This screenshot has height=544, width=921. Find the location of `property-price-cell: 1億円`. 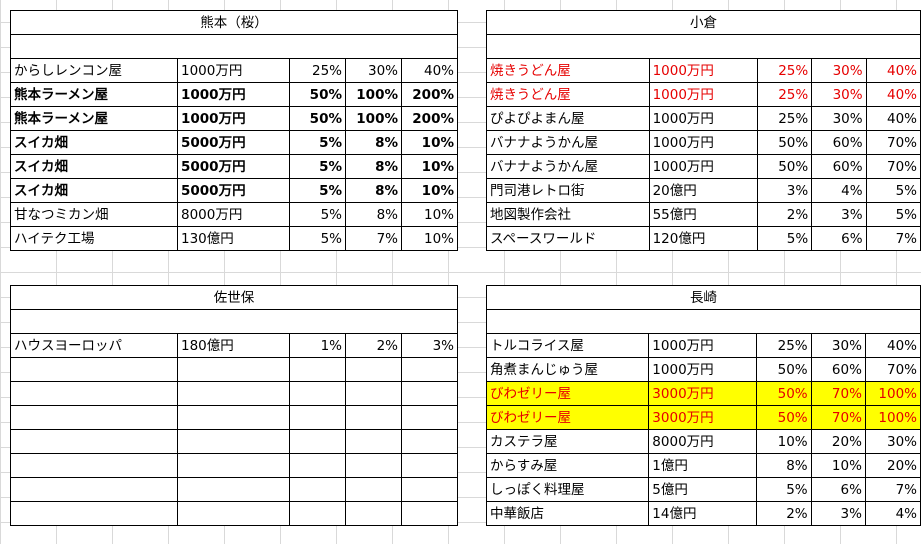

property-price-cell: 1億円 is located at coordinates (703, 465).